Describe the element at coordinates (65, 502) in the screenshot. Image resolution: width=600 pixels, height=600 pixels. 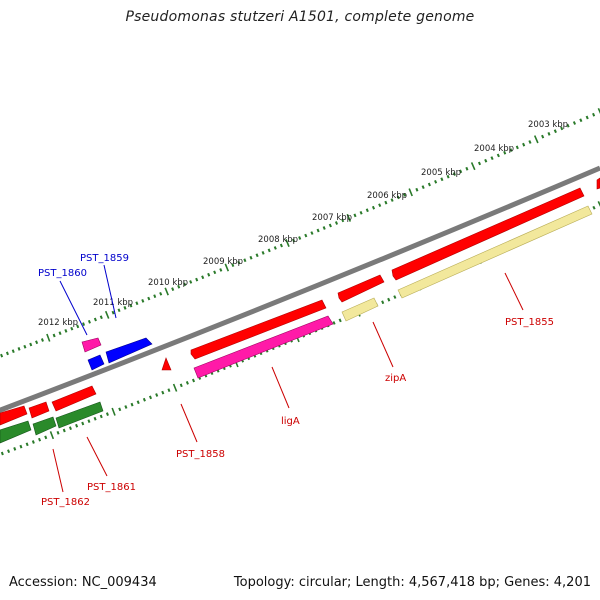
I see `gene-label-pst-1862: PST_1862` at that location.